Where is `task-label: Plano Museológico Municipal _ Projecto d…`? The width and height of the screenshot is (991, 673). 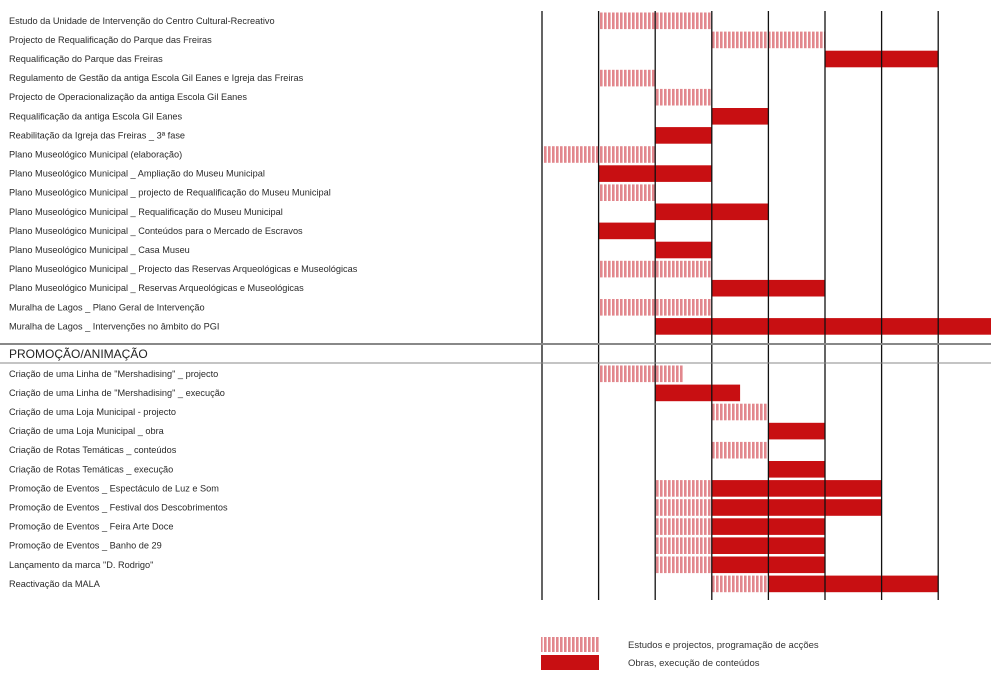
task-label: Plano Museológico Municipal _ Projecto d… is located at coordinates (183, 269).